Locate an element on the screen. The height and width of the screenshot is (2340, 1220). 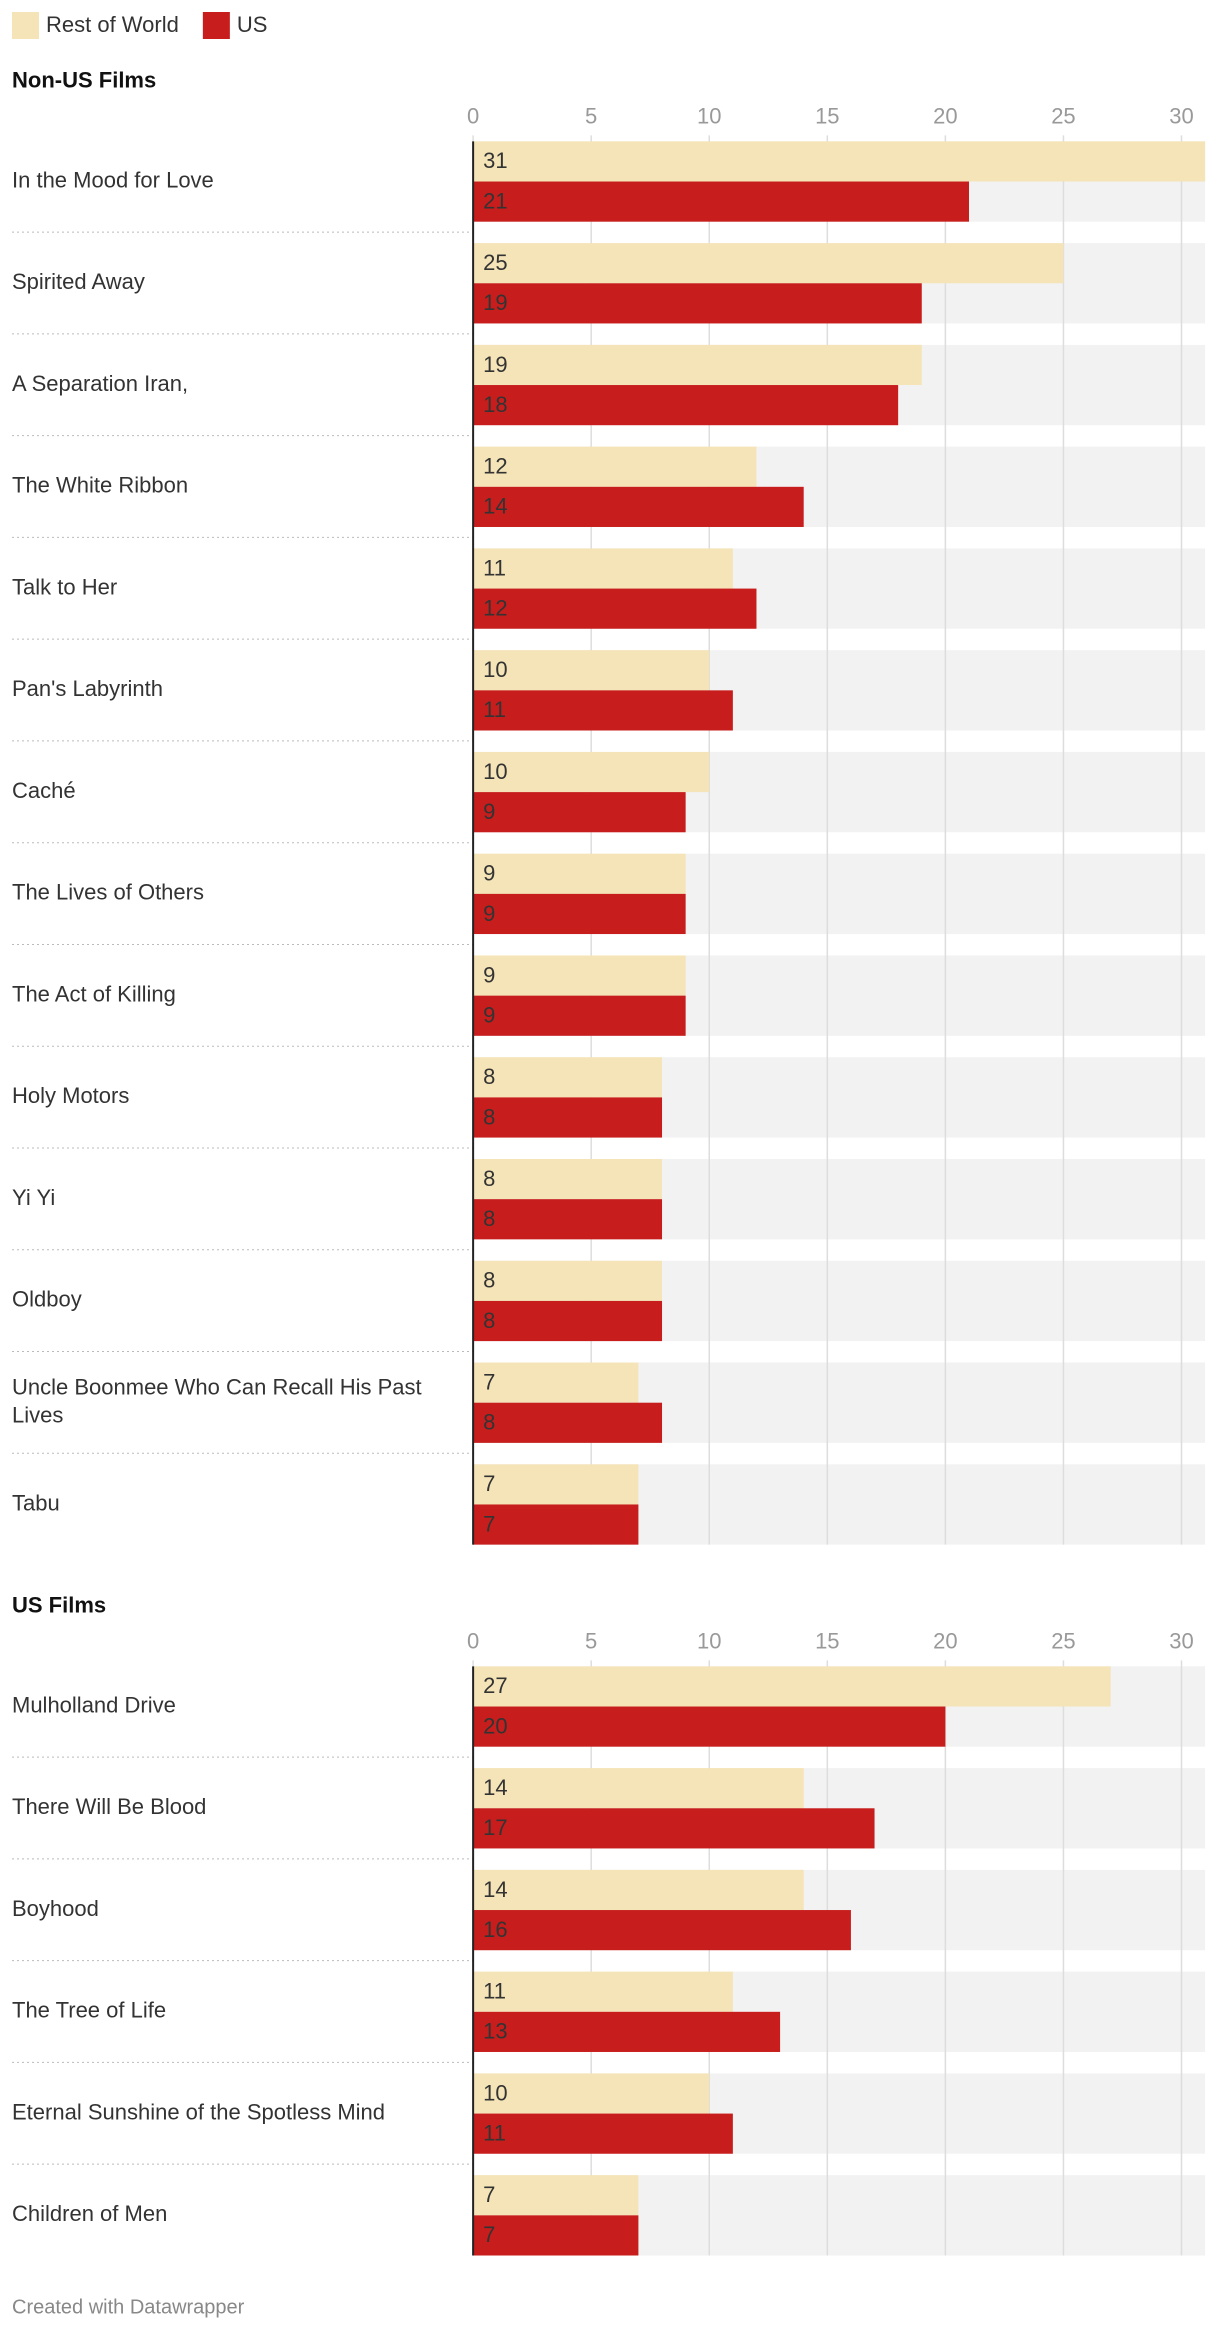
category-label: Tabu is located at coordinates (36, 1502).